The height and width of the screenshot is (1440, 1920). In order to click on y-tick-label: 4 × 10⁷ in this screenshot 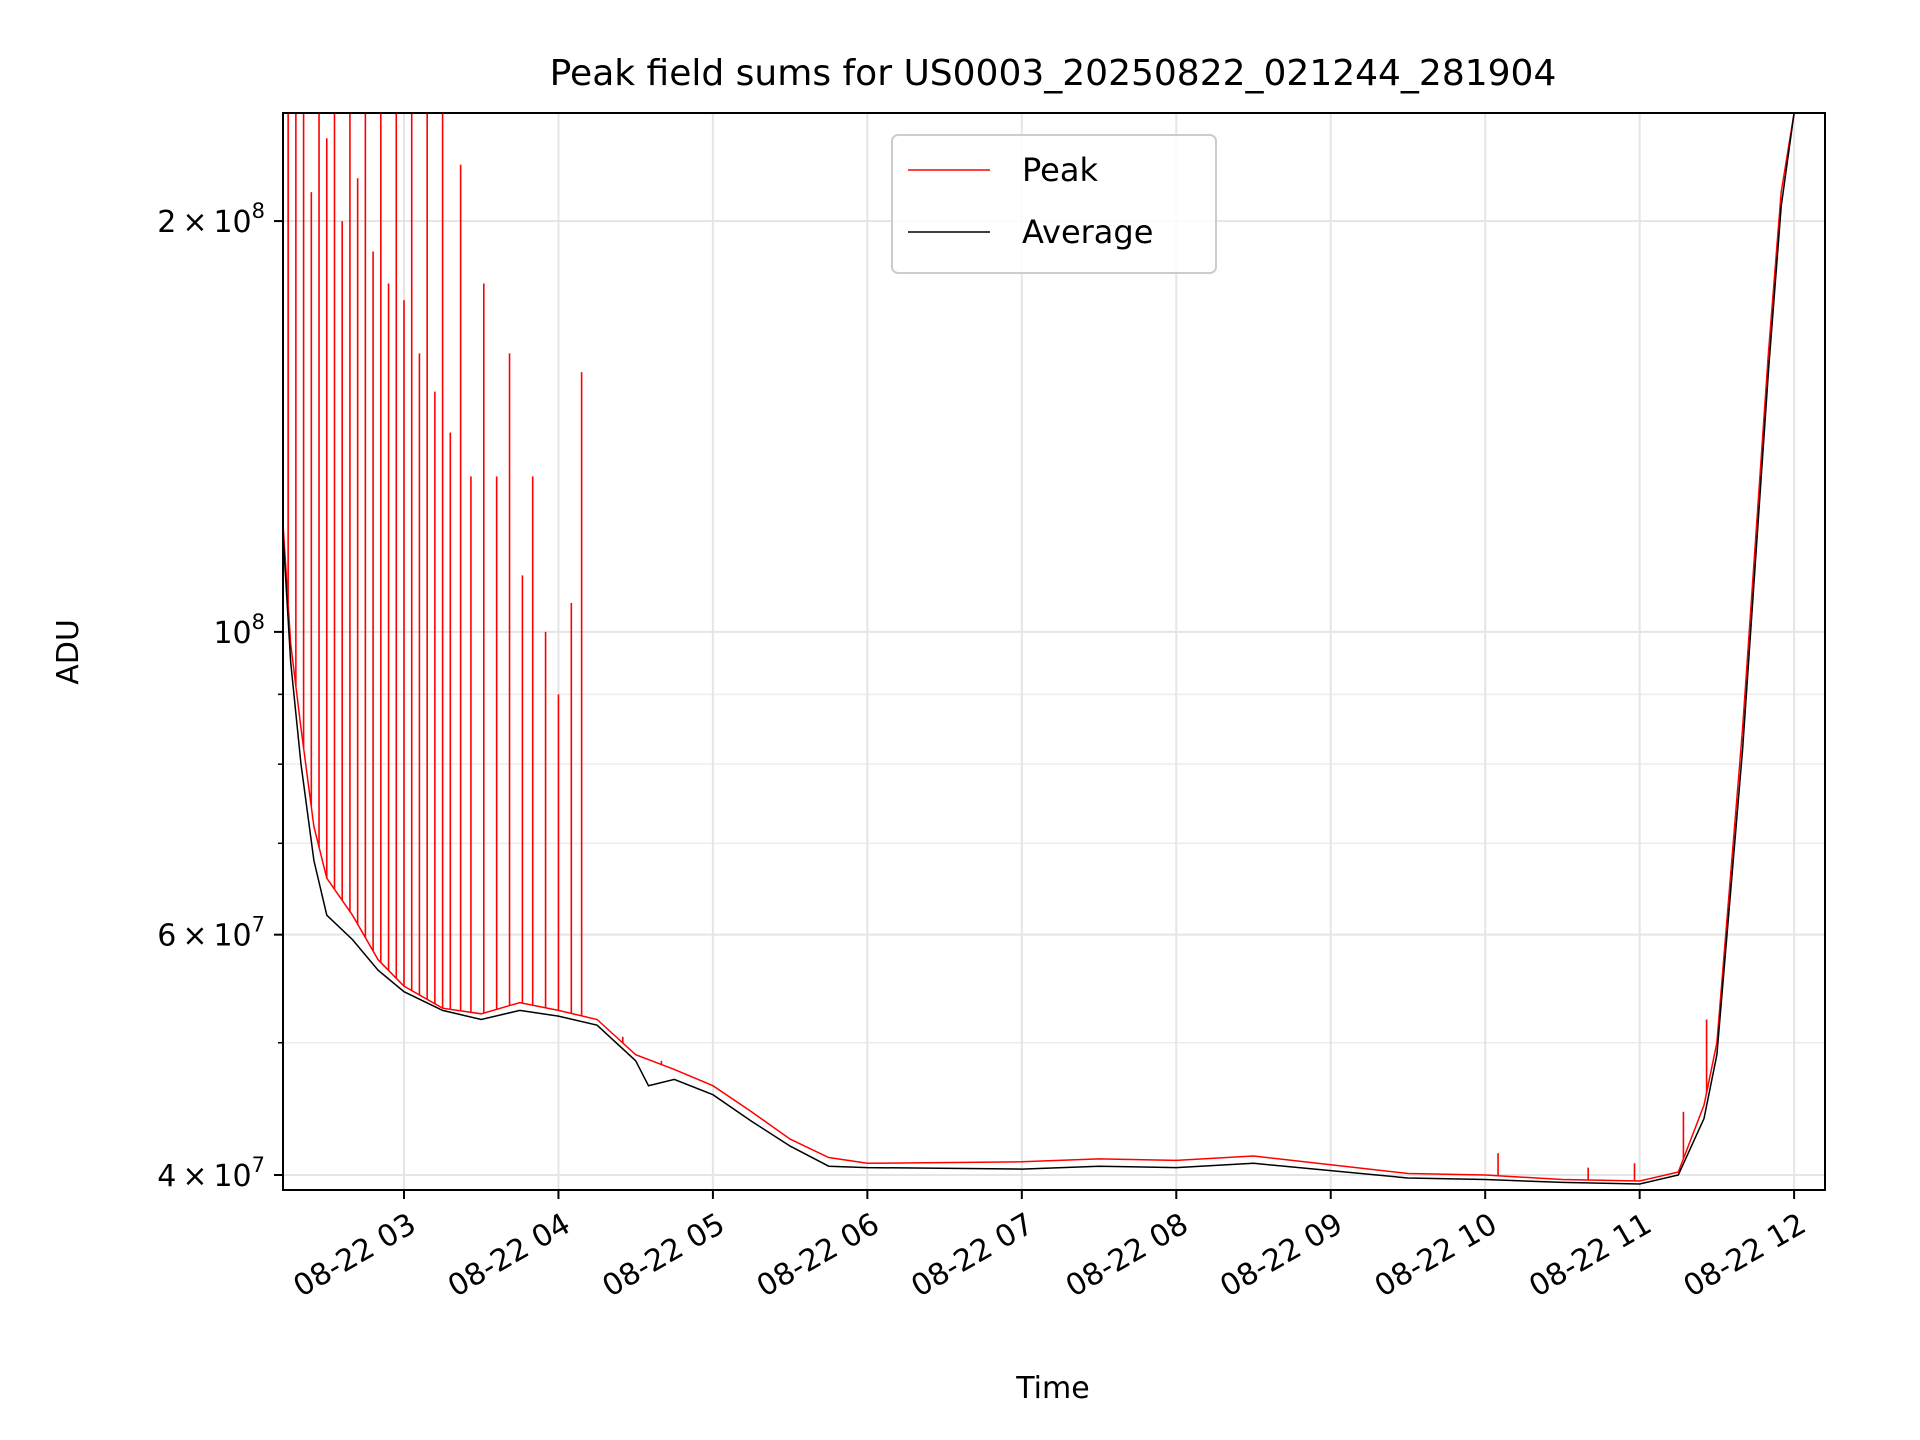, I will do `click(211, 1173)`.